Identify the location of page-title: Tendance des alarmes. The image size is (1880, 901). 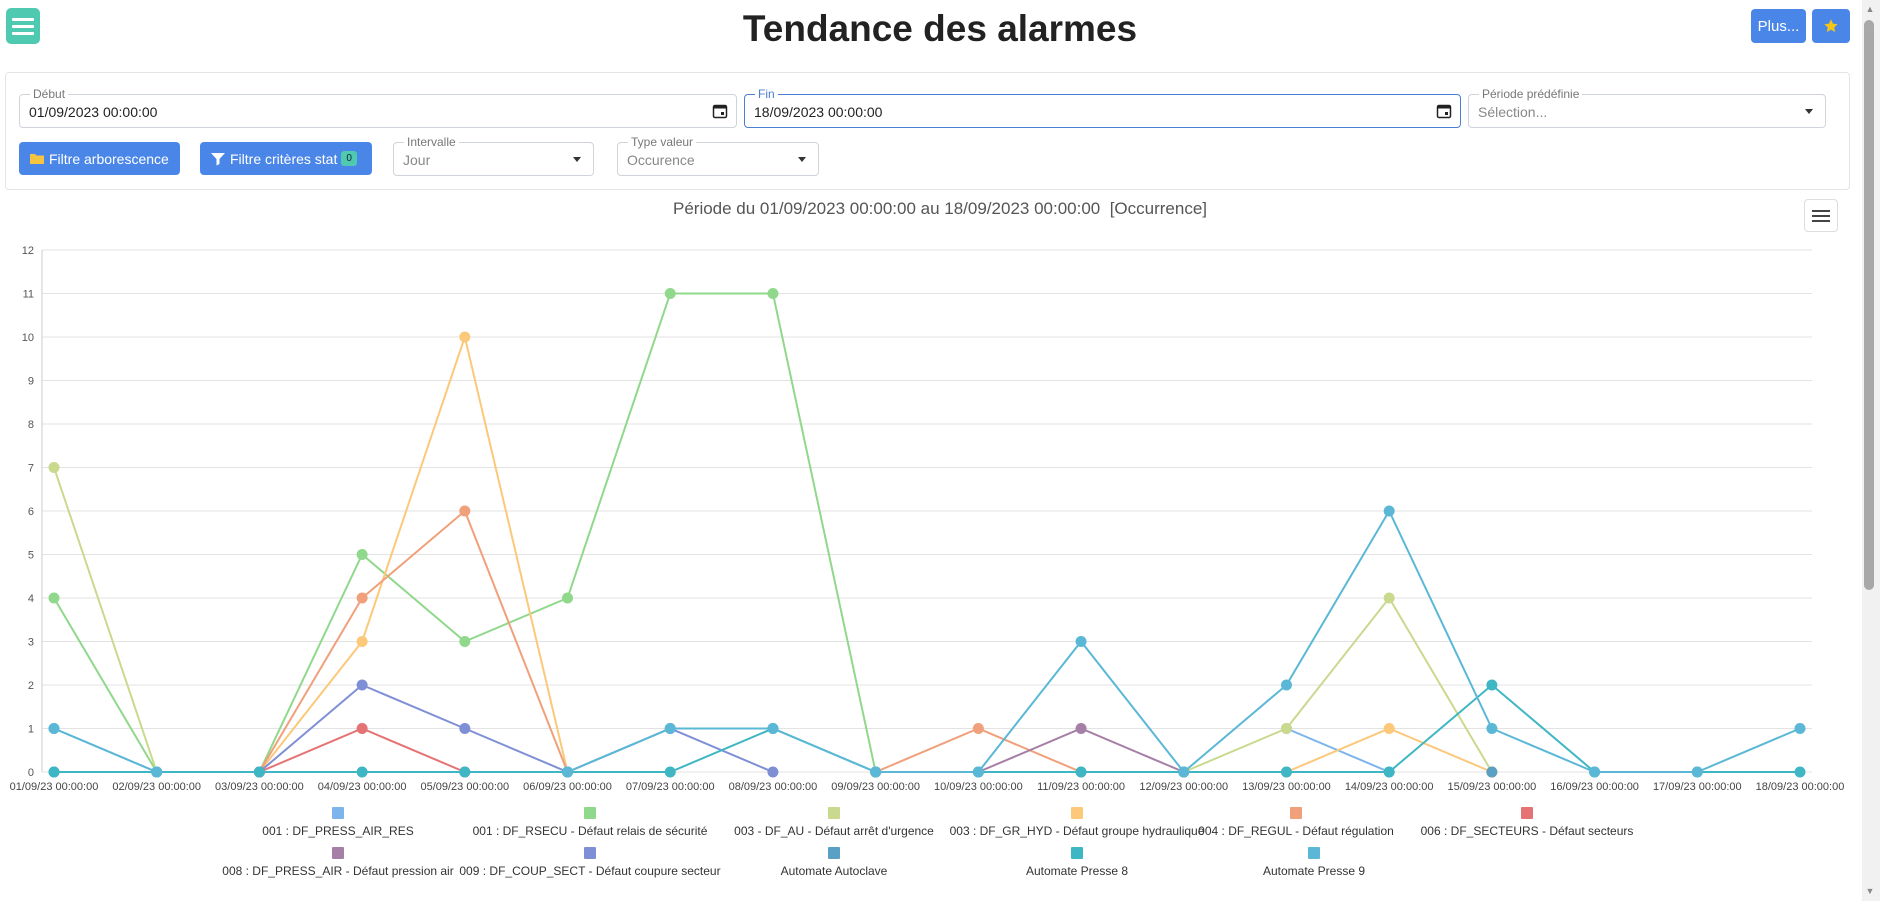
(940, 28).